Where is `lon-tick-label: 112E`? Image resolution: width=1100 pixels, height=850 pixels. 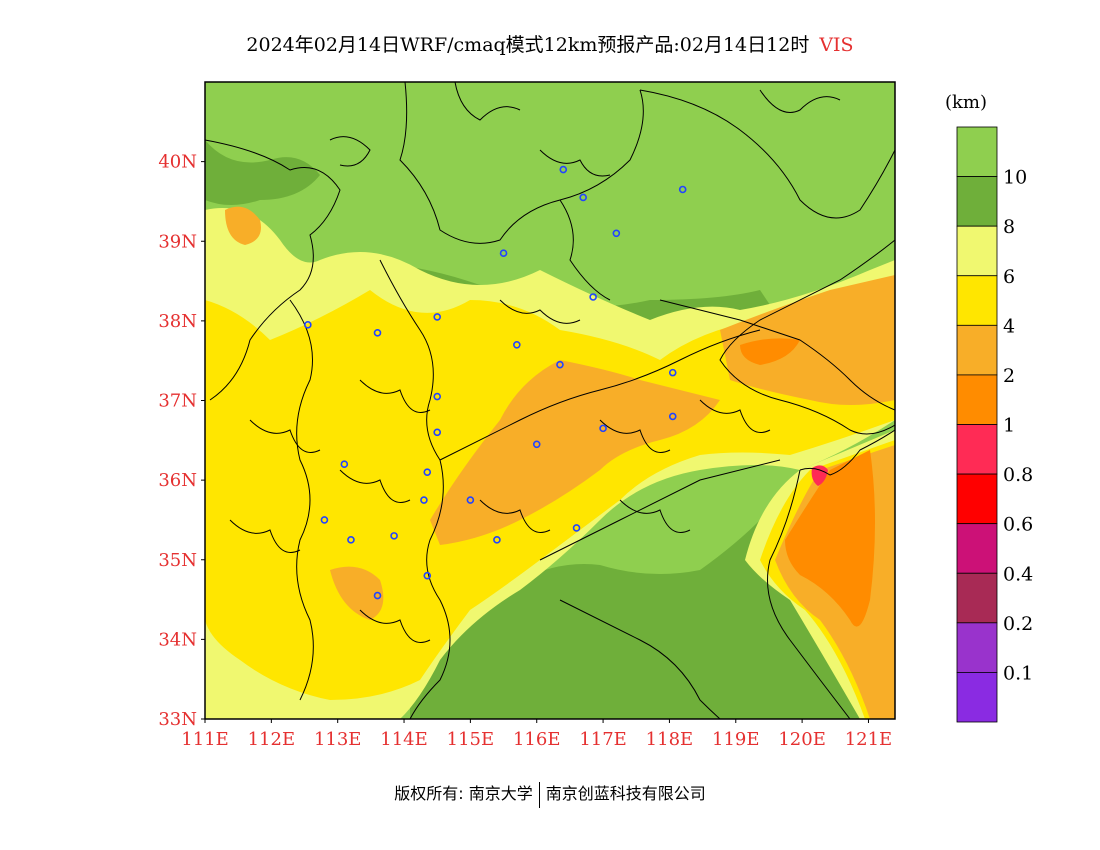
lon-tick-label: 112E is located at coordinates (272, 739).